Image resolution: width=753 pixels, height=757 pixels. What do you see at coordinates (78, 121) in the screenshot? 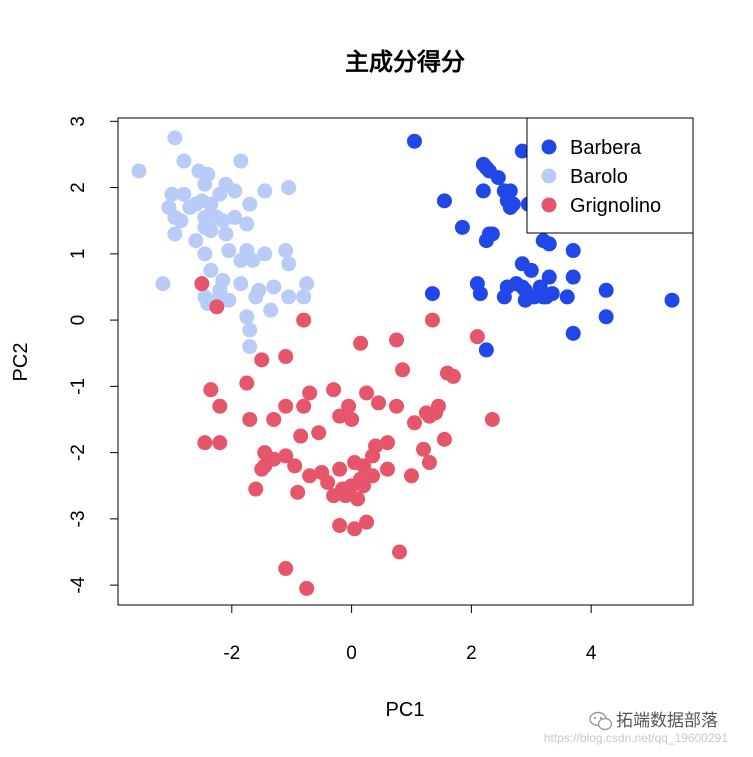
I see `y-tick-label: 3` at bounding box center [78, 121].